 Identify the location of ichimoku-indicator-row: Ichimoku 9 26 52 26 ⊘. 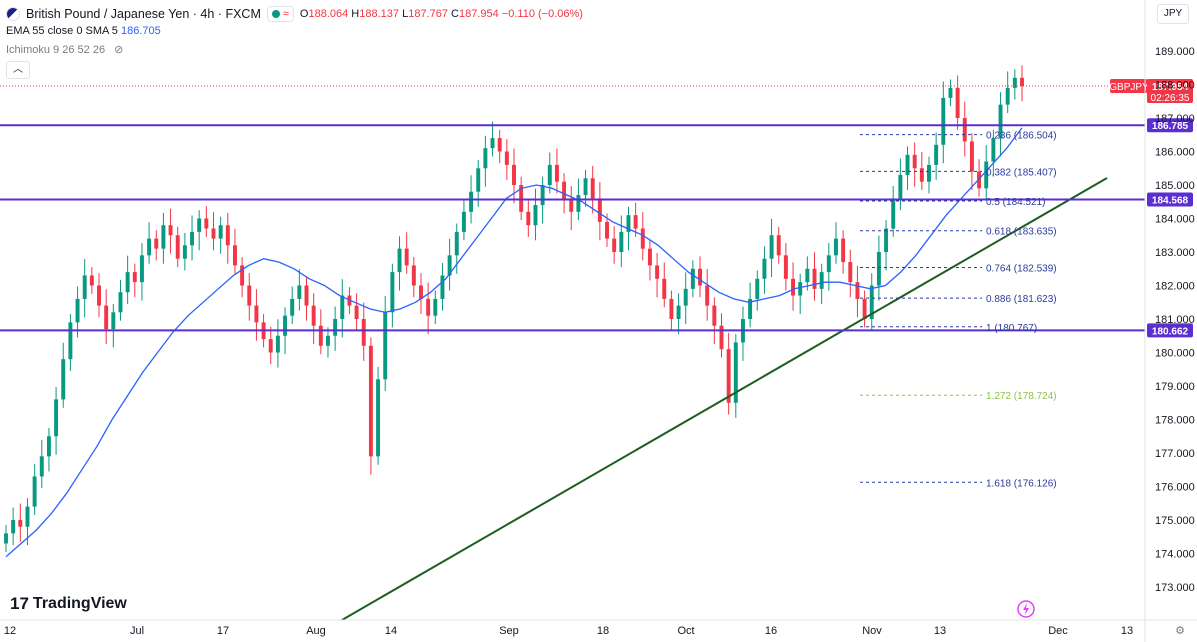
(64, 49).